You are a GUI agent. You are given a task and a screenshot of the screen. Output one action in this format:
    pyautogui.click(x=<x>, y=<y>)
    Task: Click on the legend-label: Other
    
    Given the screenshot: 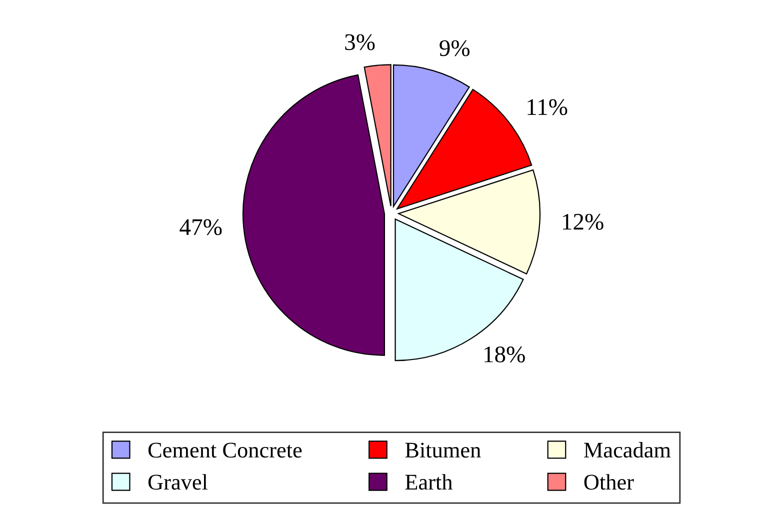 What is the action you would take?
    pyautogui.click(x=609, y=482)
    